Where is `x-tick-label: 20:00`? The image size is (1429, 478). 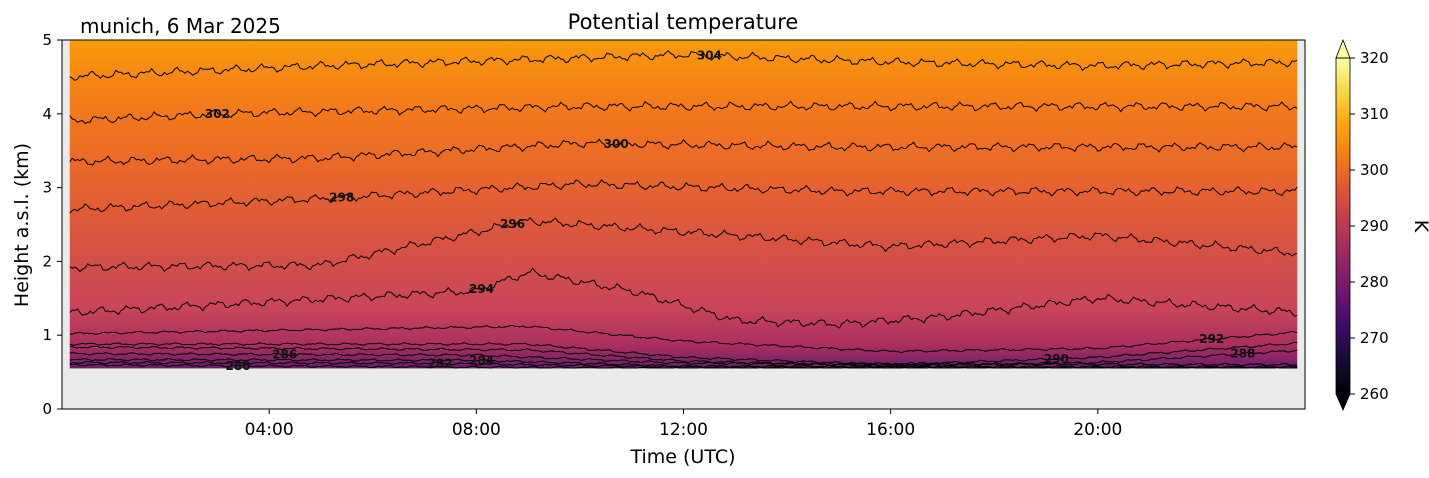 x-tick-label: 20:00 is located at coordinates (1097, 430).